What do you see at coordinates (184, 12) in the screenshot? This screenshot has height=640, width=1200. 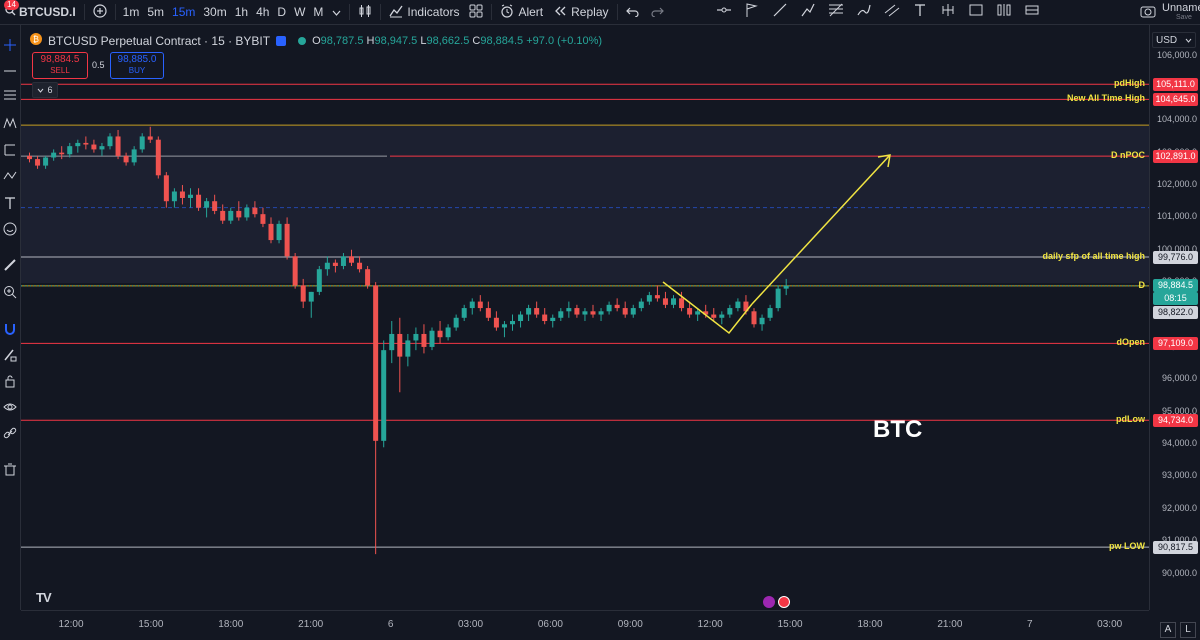 I see `interval-15m: 15m` at bounding box center [184, 12].